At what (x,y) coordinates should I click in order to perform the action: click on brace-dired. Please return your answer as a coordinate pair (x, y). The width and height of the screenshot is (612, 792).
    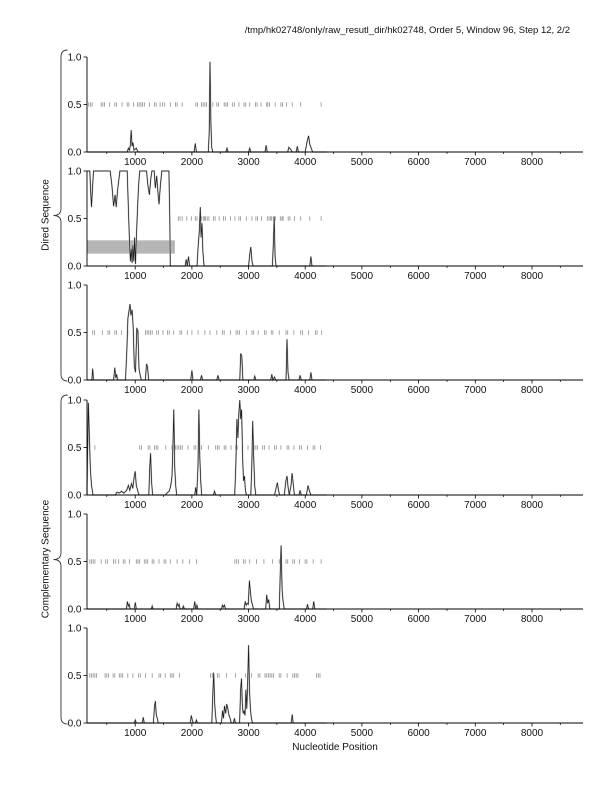
    Looking at the image, I should click on (60, 215).